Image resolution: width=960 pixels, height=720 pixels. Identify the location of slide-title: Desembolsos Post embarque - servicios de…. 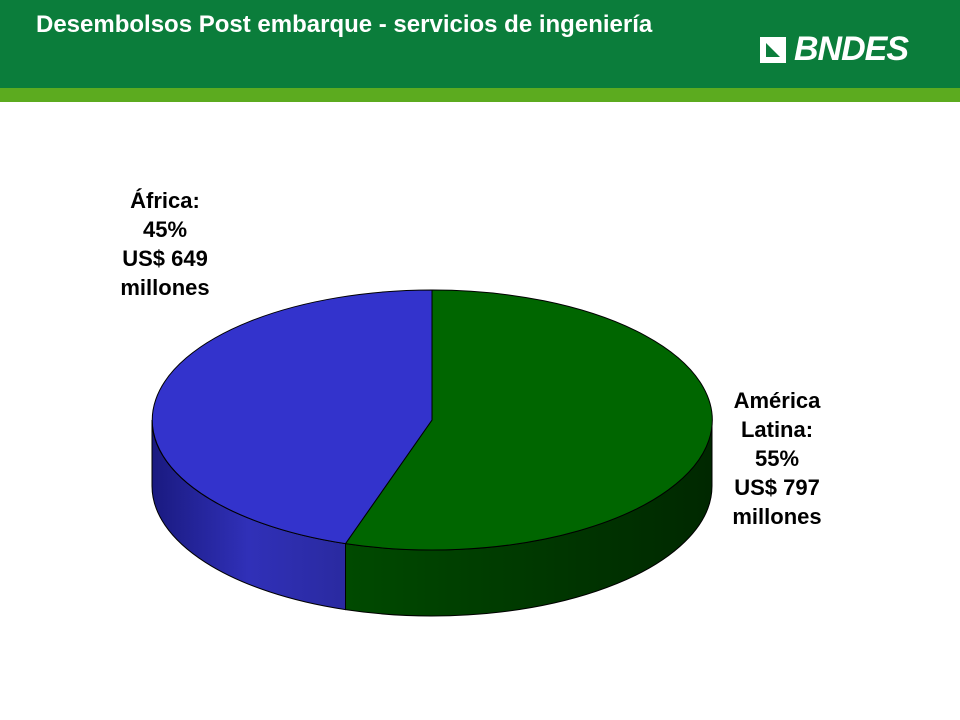
(344, 24).